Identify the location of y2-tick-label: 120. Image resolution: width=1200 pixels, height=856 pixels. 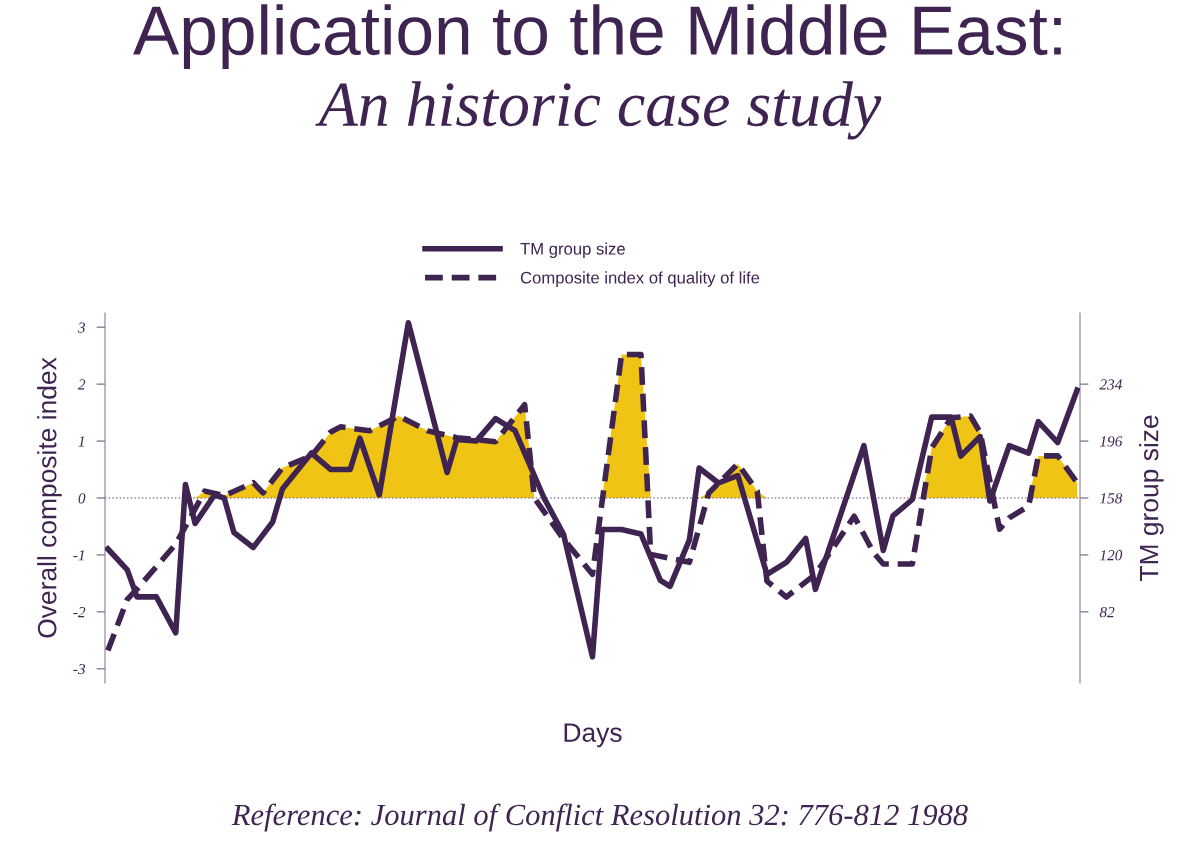
(1111, 555).